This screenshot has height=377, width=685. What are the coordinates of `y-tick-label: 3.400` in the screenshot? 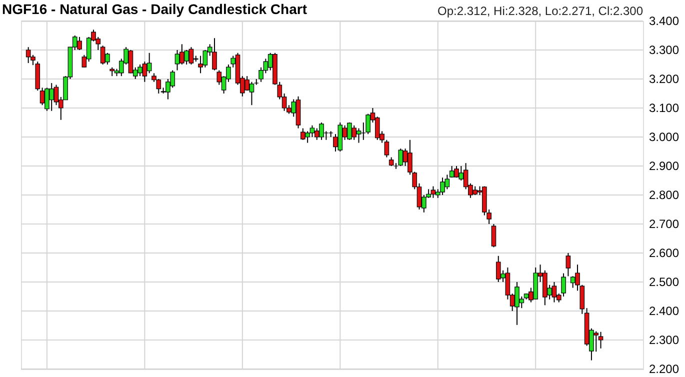 It's located at (664, 21).